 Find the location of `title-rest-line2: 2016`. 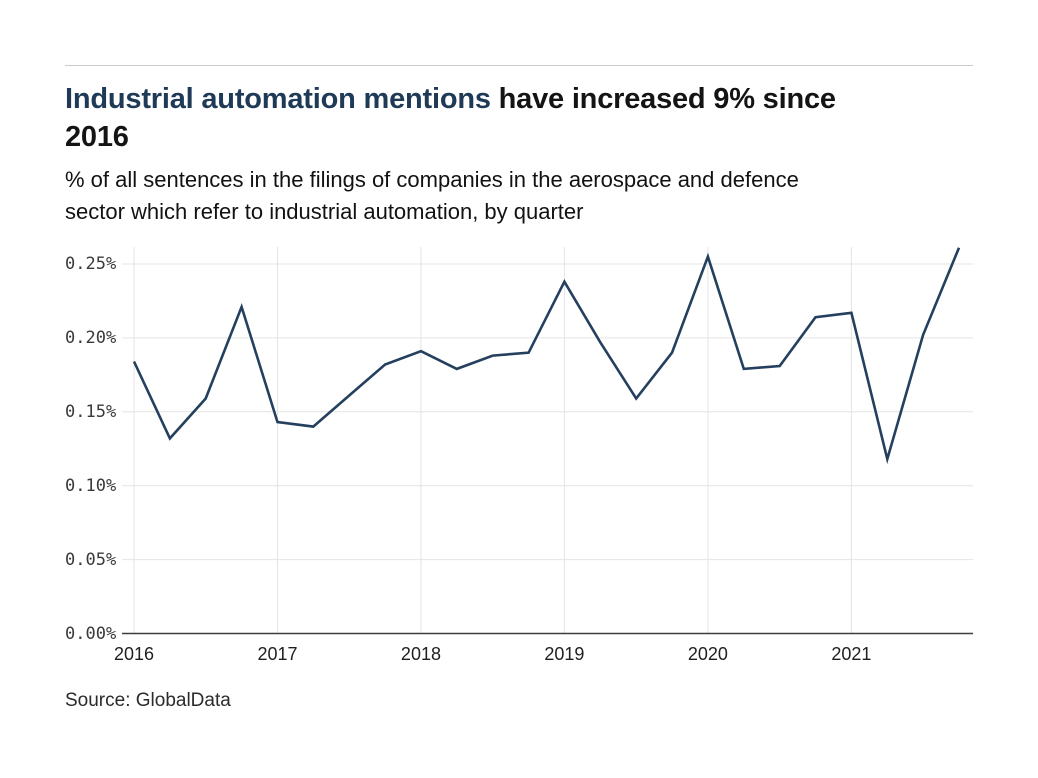

title-rest-line2: 2016 is located at coordinates (97, 137).